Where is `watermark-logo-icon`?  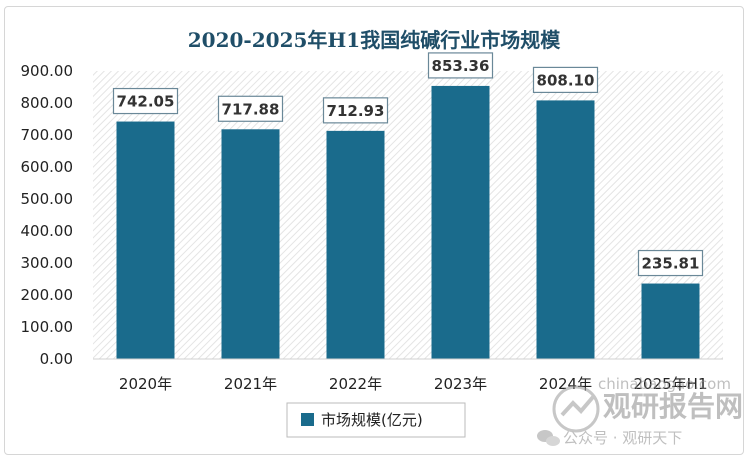
watermark-logo-icon is located at coordinates (576, 409).